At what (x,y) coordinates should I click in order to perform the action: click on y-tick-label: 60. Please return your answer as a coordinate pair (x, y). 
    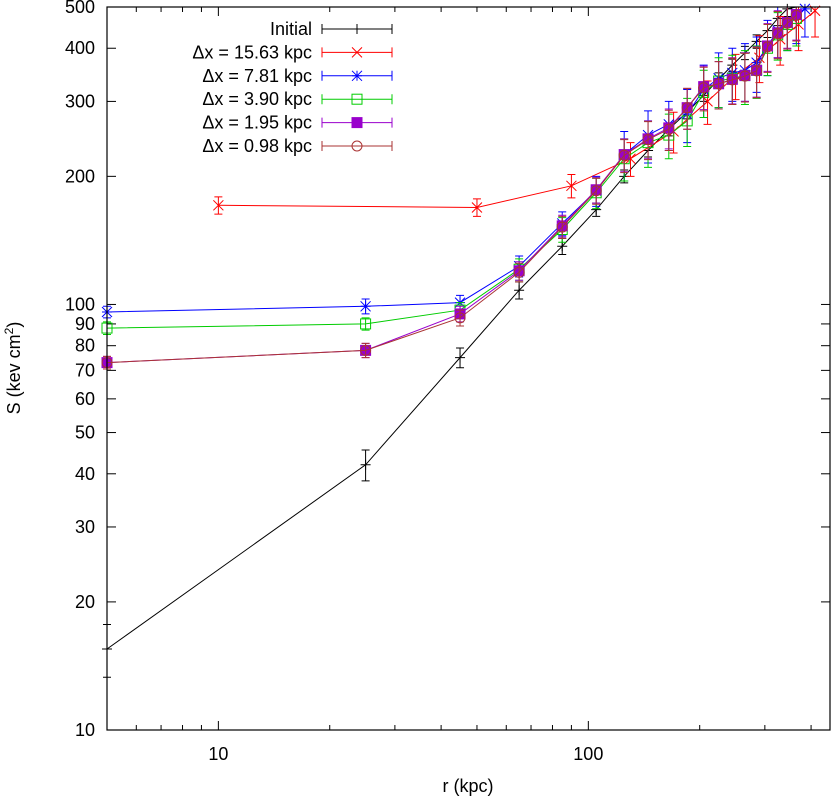
    Looking at the image, I should click on (85, 399).